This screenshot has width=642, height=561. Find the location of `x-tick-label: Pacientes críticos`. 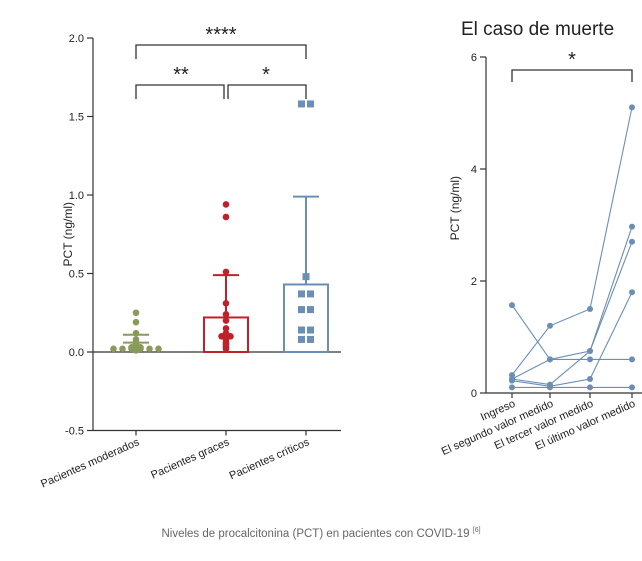

x-tick-label: Pacientes críticos is located at coordinates (270, 459).